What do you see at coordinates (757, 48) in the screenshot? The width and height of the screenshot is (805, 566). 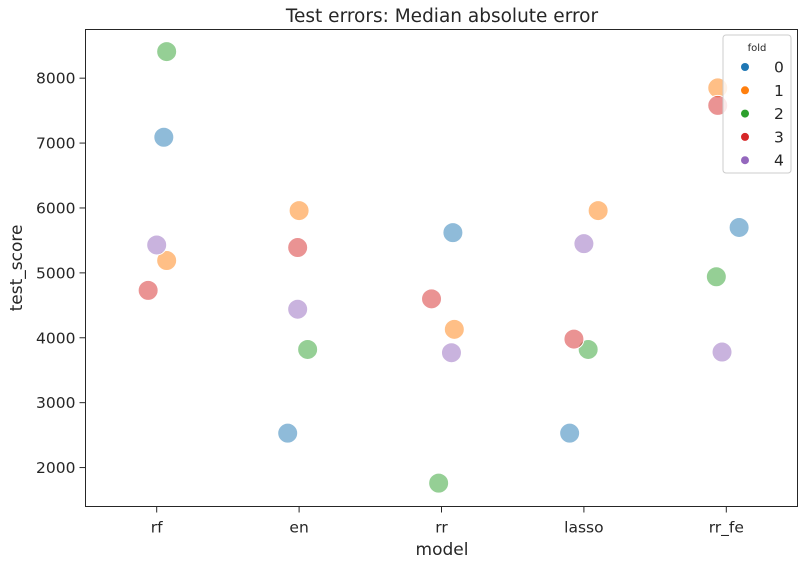 I see `legend-title: fold` at bounding box center [757, 48].